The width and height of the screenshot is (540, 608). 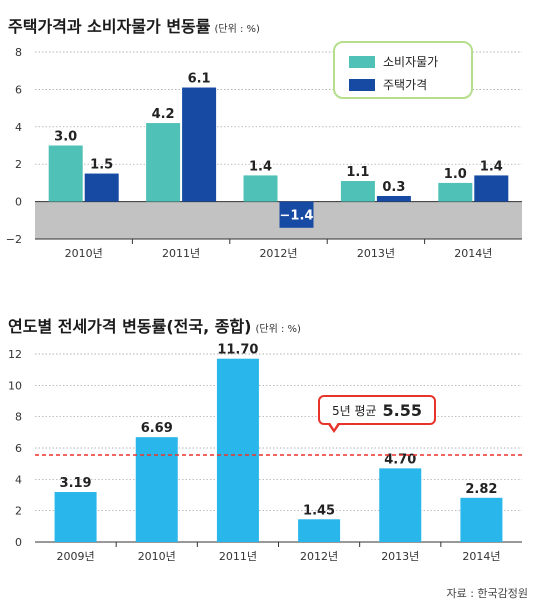 I want to click on chart1-legend: 소비자물가 주택가격, so click(x=403, y=70).